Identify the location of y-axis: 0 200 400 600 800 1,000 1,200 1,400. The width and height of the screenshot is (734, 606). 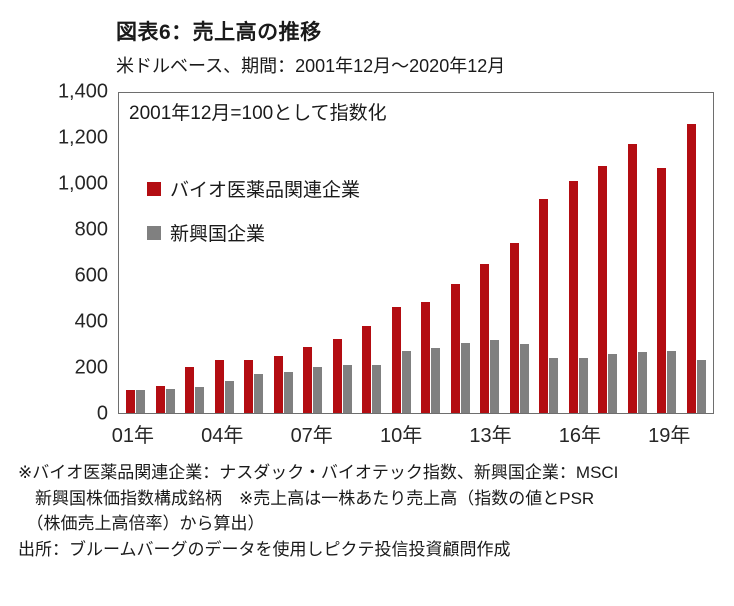
(68, 253).